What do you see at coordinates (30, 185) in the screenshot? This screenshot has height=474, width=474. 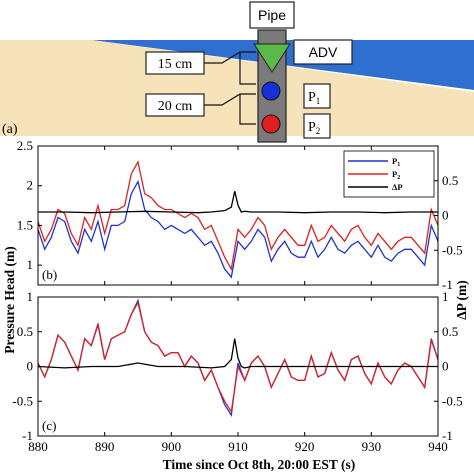 I see `y-tick-label: 2` at bounding box center [30, 185].